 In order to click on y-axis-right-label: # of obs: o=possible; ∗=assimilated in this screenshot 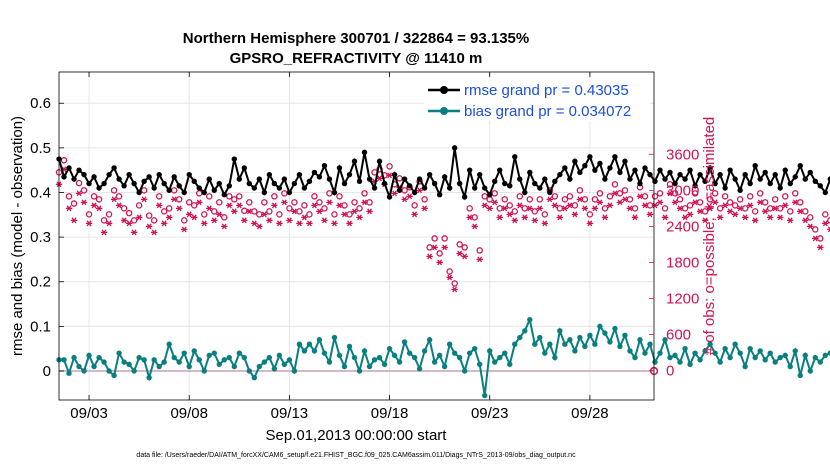, I will do `click(709, 236)`.